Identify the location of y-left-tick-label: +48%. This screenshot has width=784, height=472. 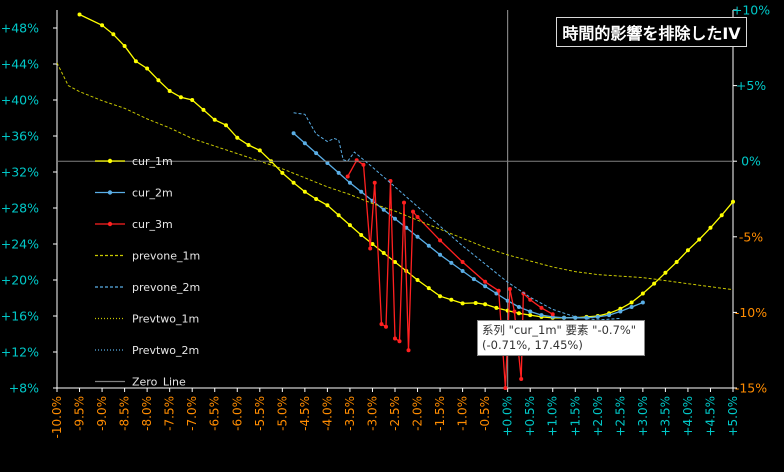
(20, 28).